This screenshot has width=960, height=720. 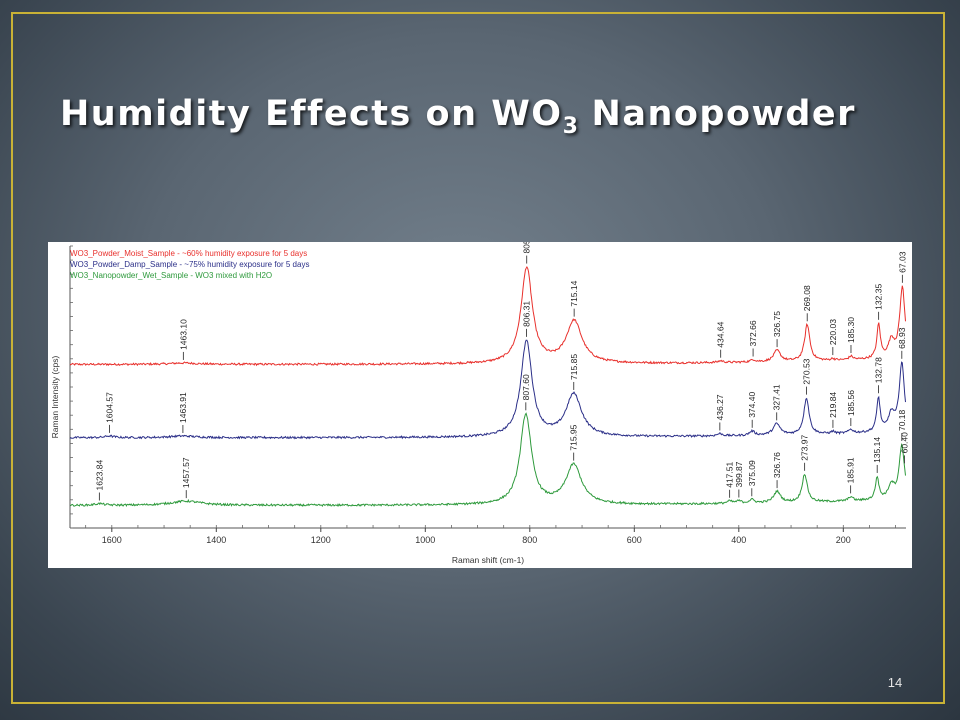 I want to click on slide-title: Humidity Effects on WO3 Nanopowder, so click(x=458, y=116).